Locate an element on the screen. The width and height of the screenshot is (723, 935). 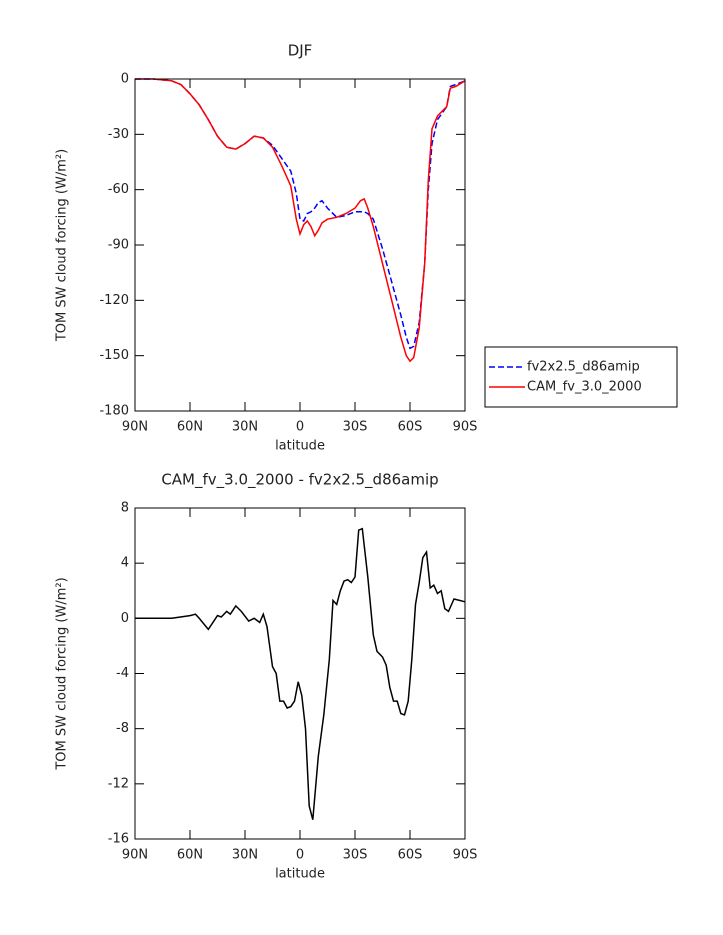
y-tick-label: -30 is located at coordinates (118, 134).